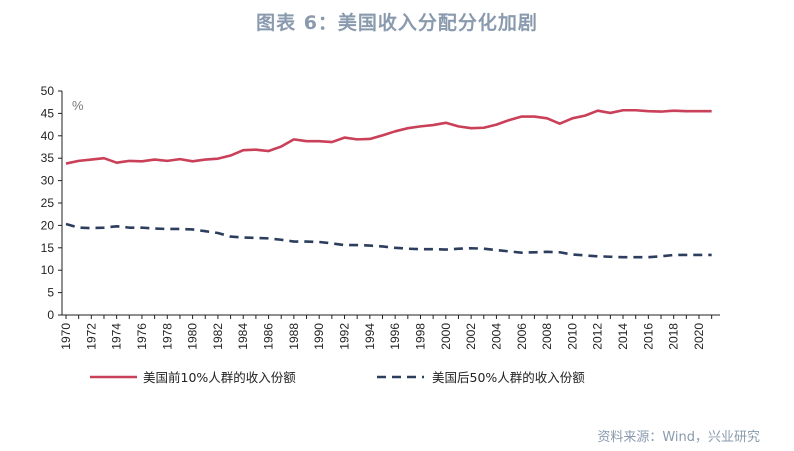 This screenshot has width=794, height=451. What do you see at coordinates (193, 336) in the screenshot?
I see `x-tick-label: 1980` at bounding box center [193, 336].